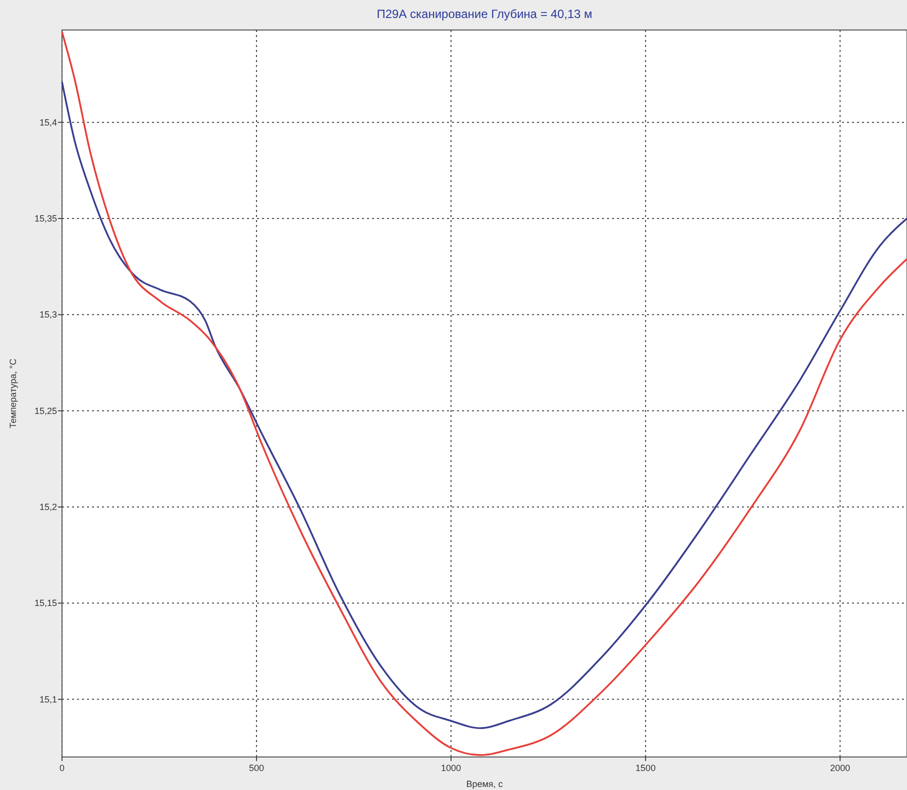 This screenshot has width=907, height=790. I want to click on y-tick-label: 15,15, so click(45, 603).